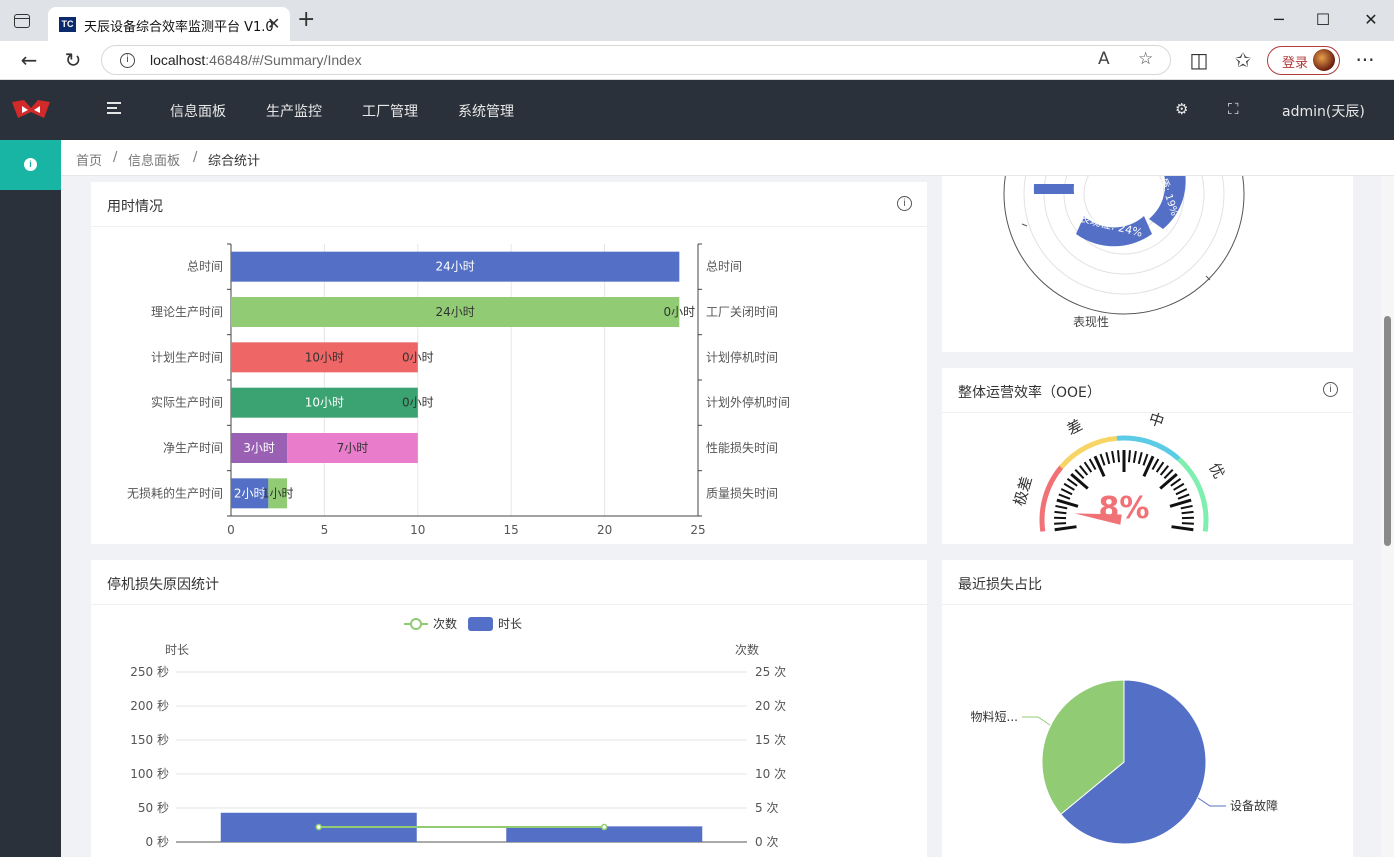 This screenshot has width=1394, height=857. I want to click on y2-tick-label: 0 次, so click(766, 842).